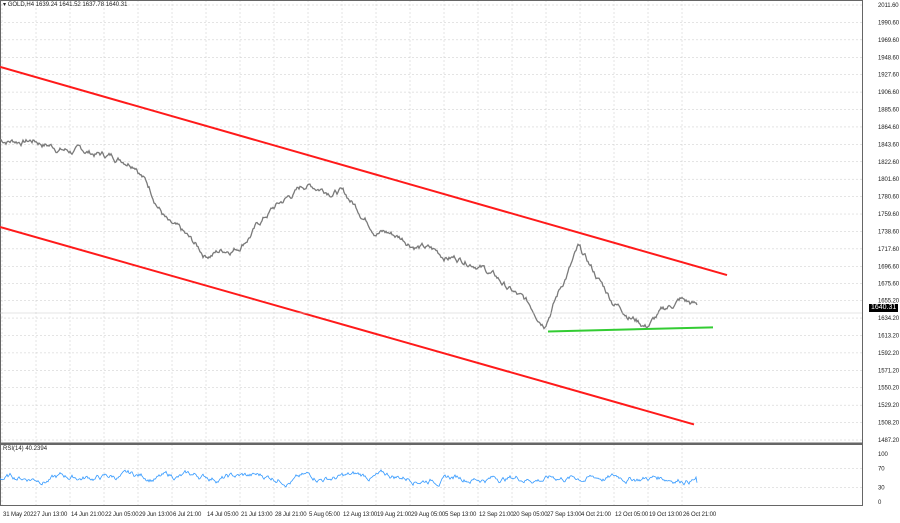 This screenshot has height=523, width=900. Describe the element at coordinates (889, 76) in the screenshot. I see `y-tick-label: 1927.60` at that location.